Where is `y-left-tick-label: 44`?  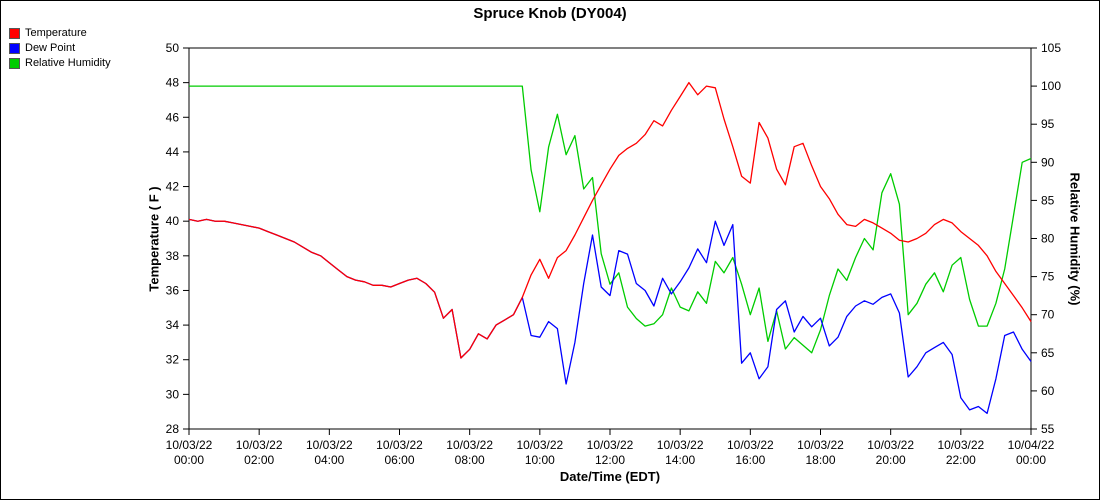 y-left-tick-label: 44 is located at coordinates (173, 152).